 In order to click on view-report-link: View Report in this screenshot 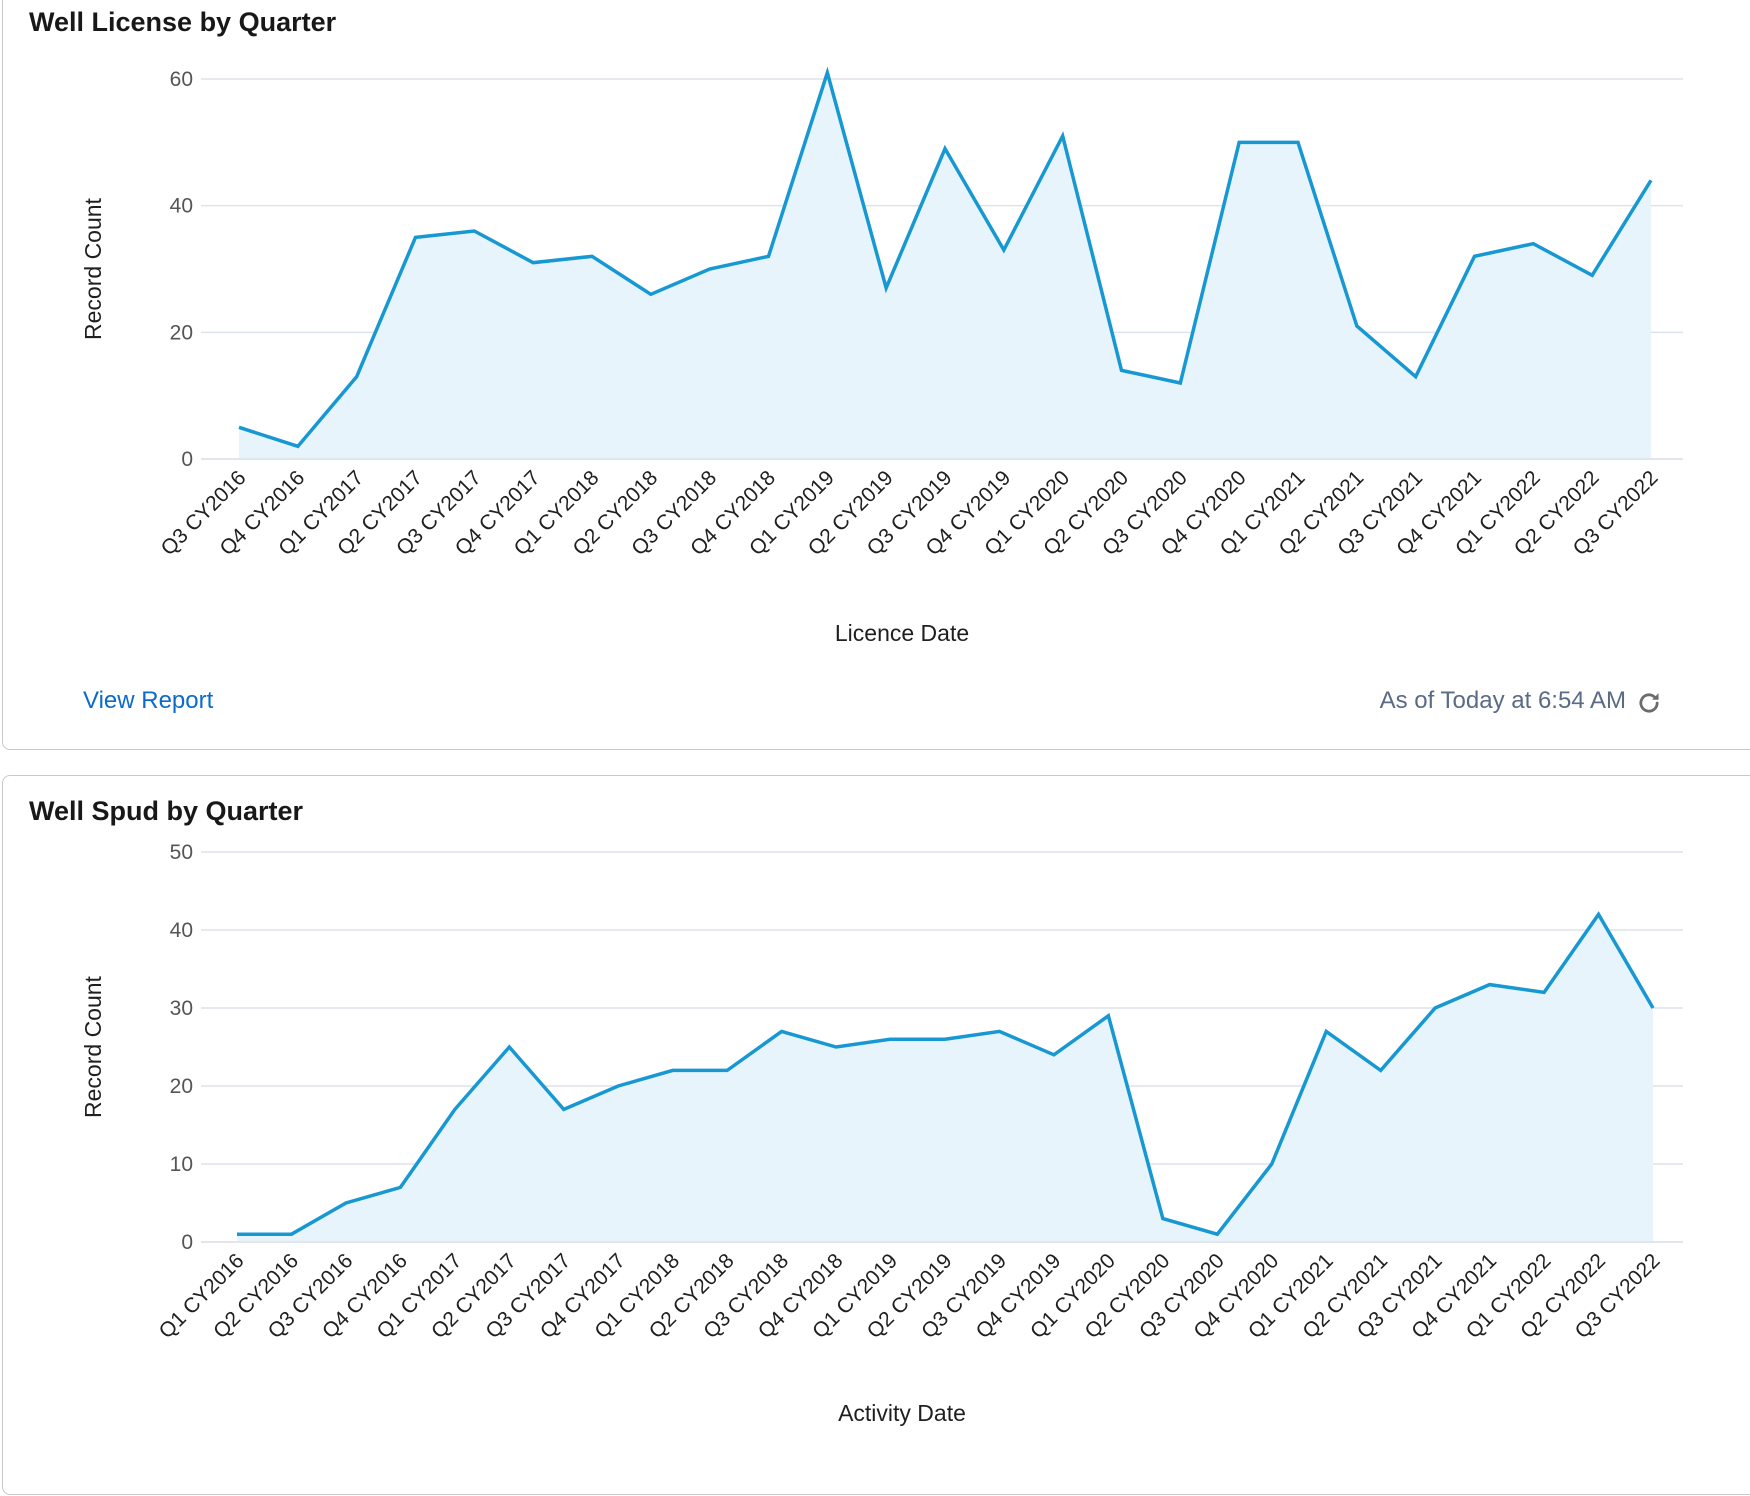, I will do `click(148, 700)`.